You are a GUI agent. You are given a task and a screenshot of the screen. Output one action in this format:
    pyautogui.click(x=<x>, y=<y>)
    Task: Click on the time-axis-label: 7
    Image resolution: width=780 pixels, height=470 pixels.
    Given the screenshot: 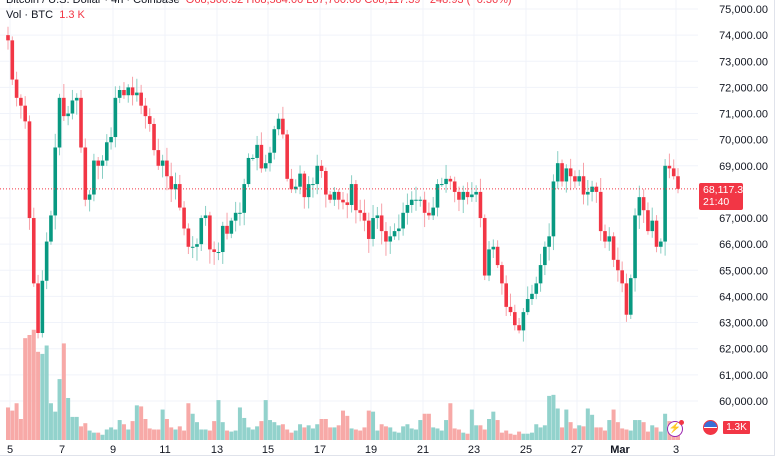 What is the action you would take?
    pyautogui.click(x=62, y=450)
    